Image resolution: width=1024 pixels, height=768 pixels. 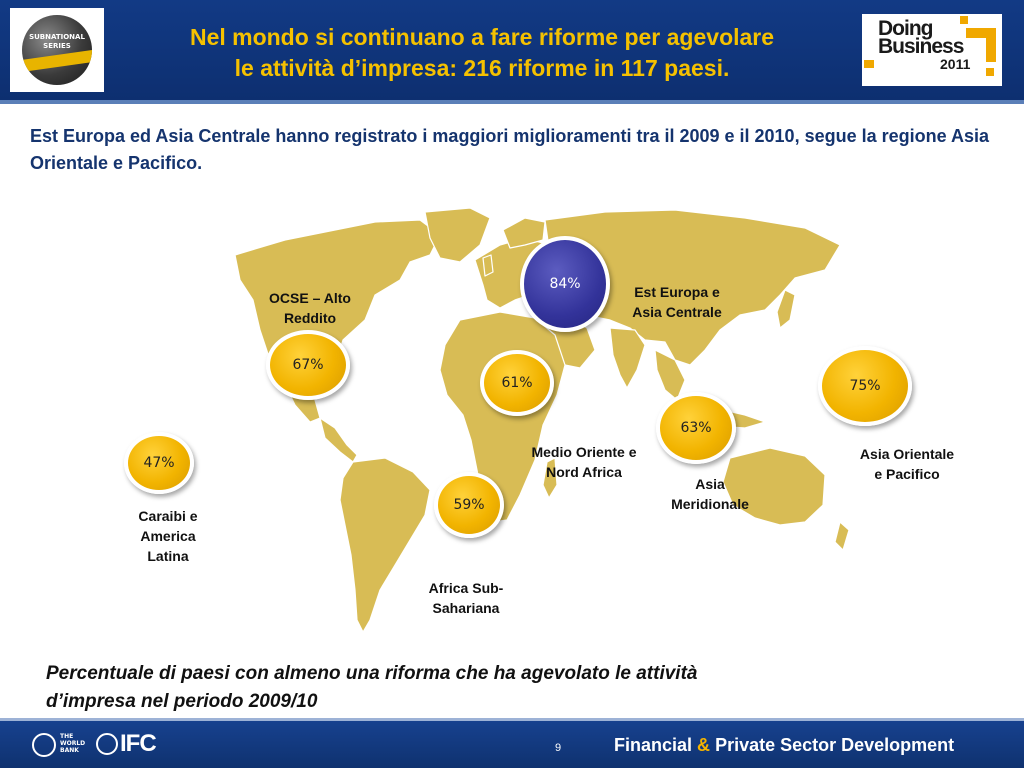 What do you see at coordinates (907, 464) in the screenshot?
I see `region-label-eap: Asia Orientale e Pacifico` at bounding box center [907, 464].